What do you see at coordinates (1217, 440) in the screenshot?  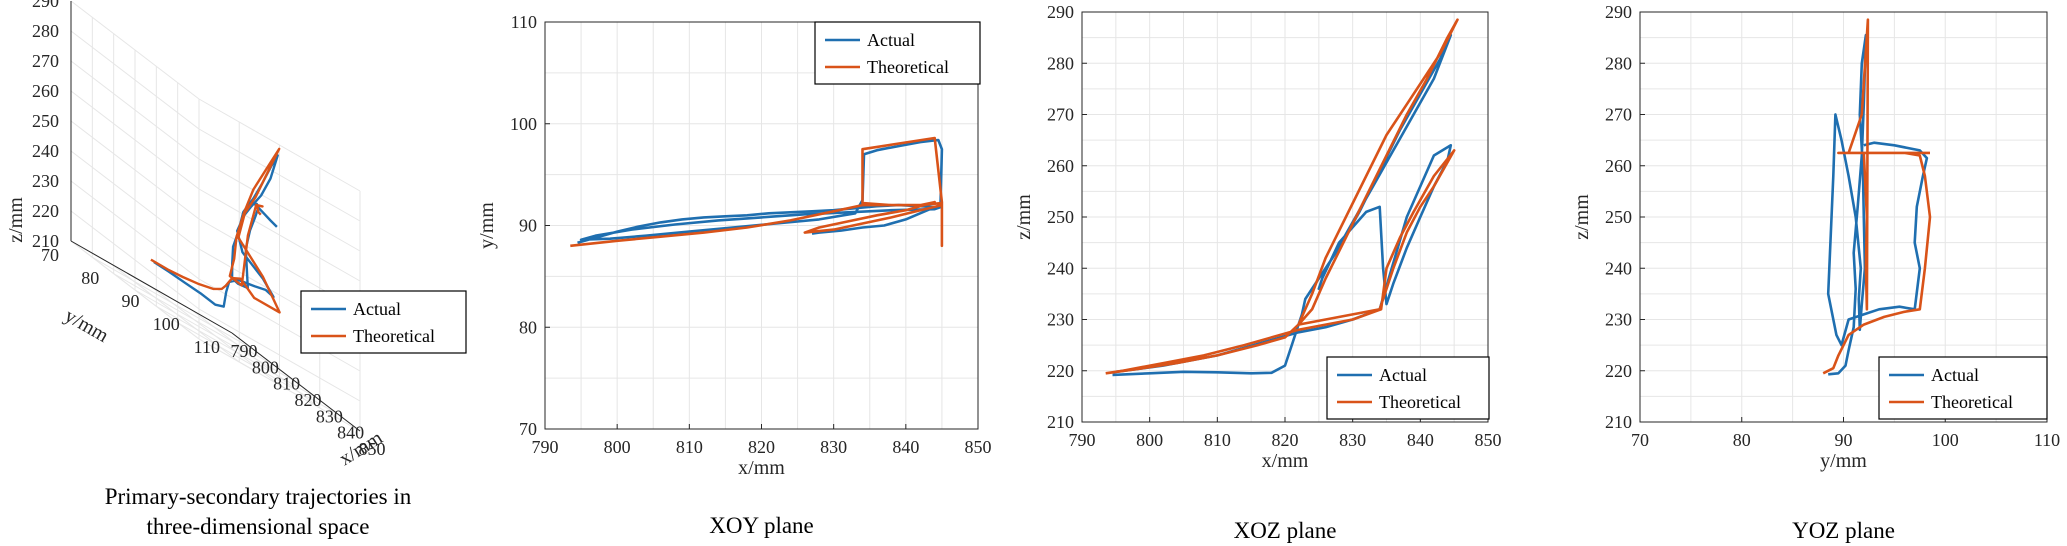 I see `xoz-xtick-label: 810` at bounding box center [1217, 440].